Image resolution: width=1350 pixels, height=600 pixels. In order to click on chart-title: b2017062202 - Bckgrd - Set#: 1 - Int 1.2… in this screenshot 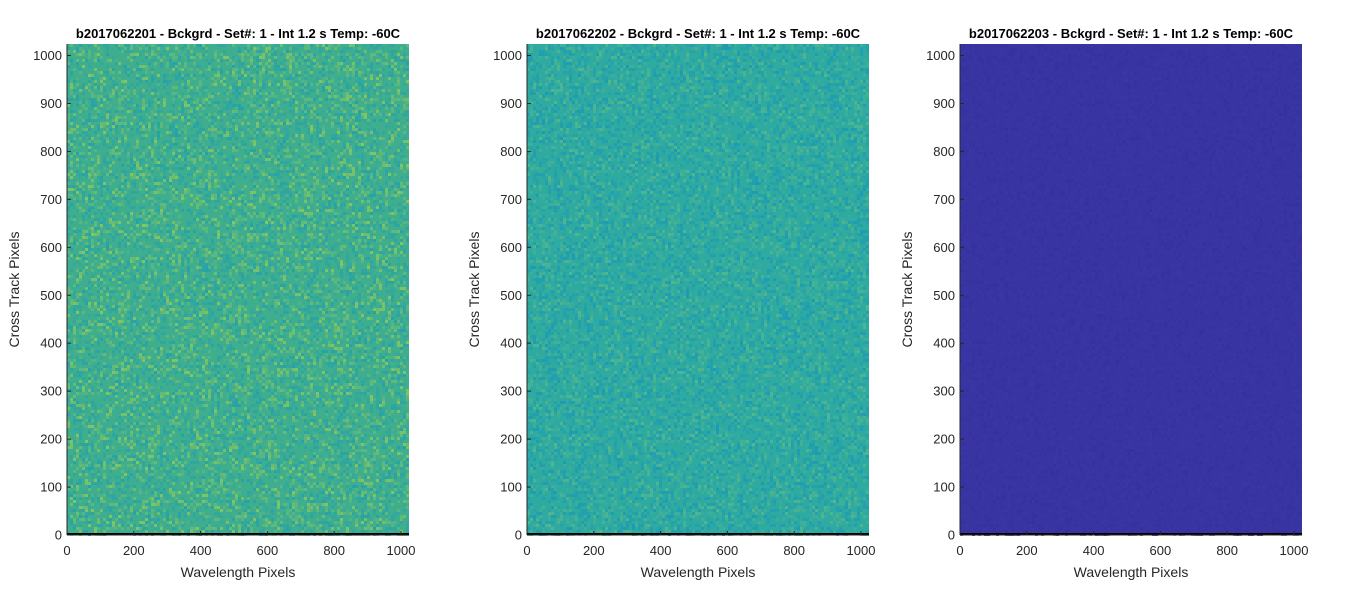, I will do `click(698, 33)`.